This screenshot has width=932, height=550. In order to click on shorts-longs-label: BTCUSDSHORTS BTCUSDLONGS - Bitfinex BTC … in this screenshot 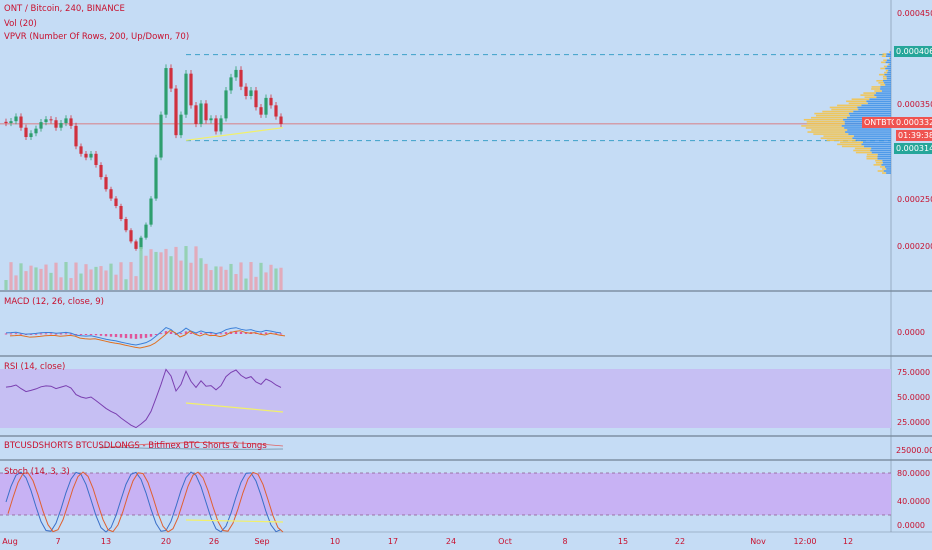, I will do `click(135, 446)`.